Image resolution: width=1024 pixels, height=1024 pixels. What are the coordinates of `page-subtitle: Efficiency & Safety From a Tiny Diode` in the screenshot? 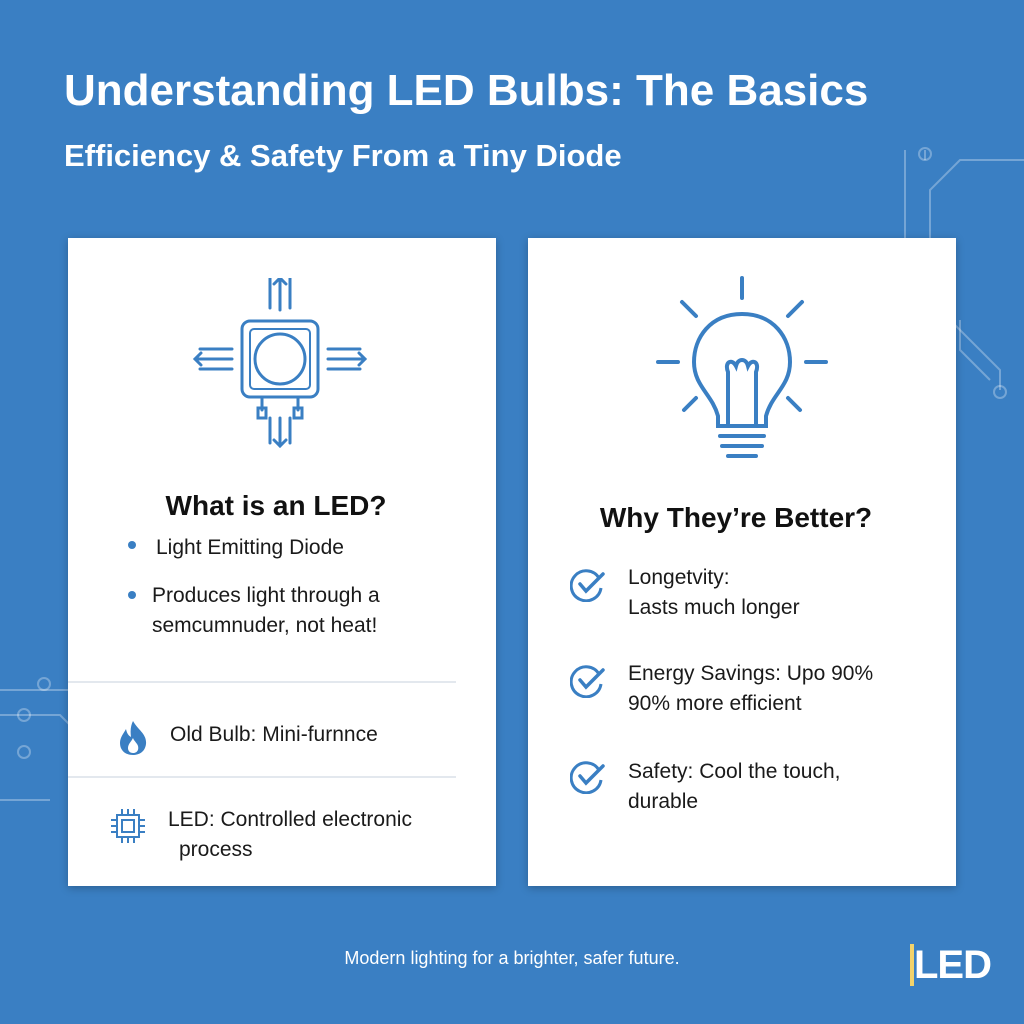 It's located at (343, 155).